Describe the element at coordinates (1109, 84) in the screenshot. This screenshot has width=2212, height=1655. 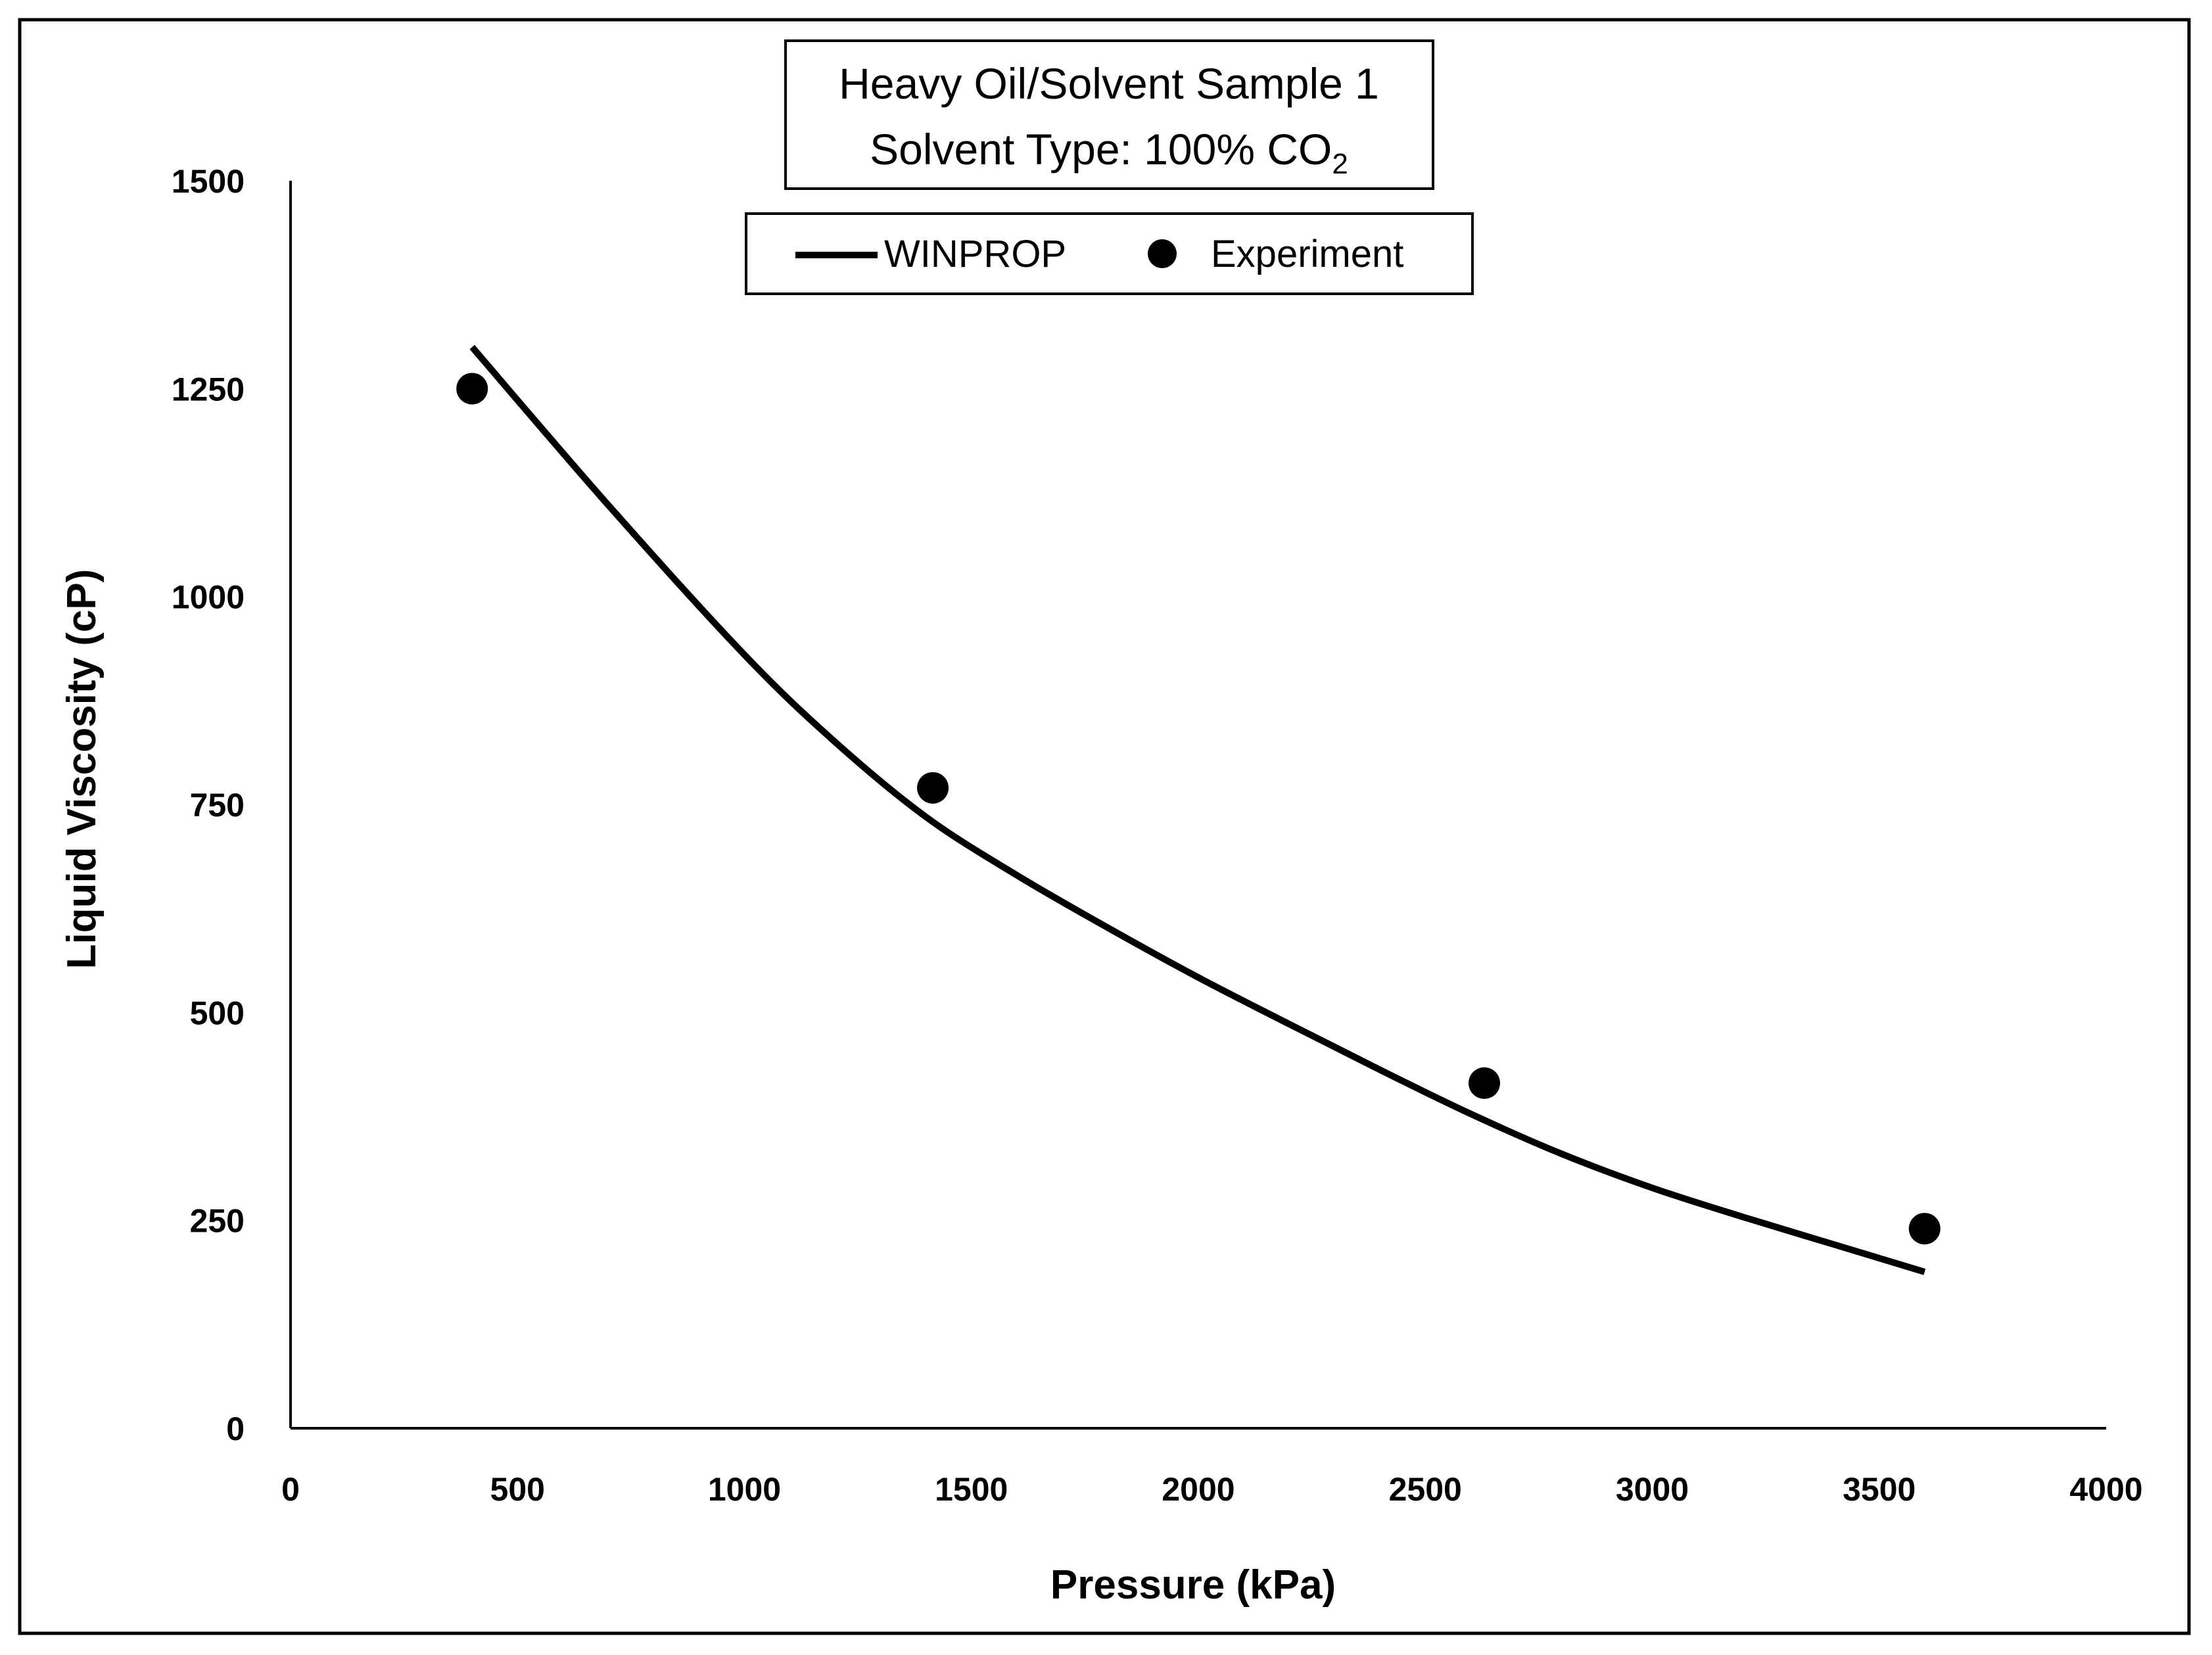
I see `chart-title-line1: Heavy Oil/Solvent Sample 1` at that location.